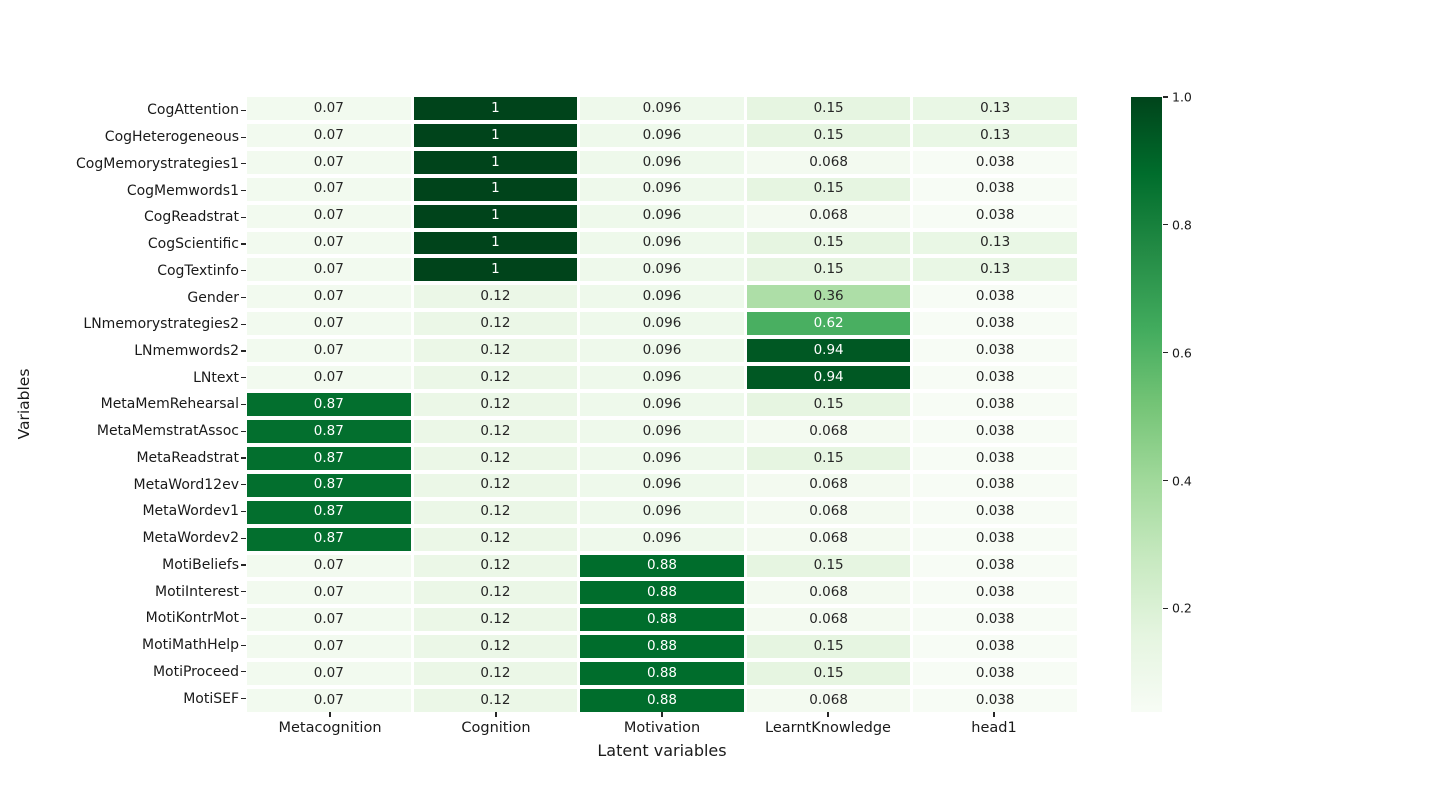  What do you see at coordinates (190, 538) in the screenshot?
I see `y-tick-label: MetaWordev2` at bounding box center [190, 538].